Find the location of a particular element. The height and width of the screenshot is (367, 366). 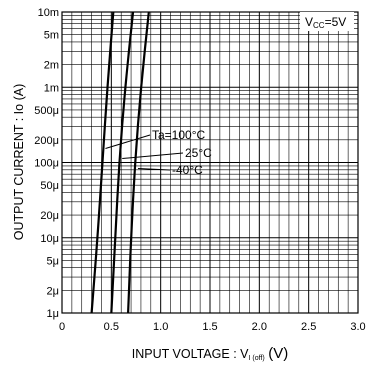

y-tick-label: 1μ is located at coordinates (53, 314).